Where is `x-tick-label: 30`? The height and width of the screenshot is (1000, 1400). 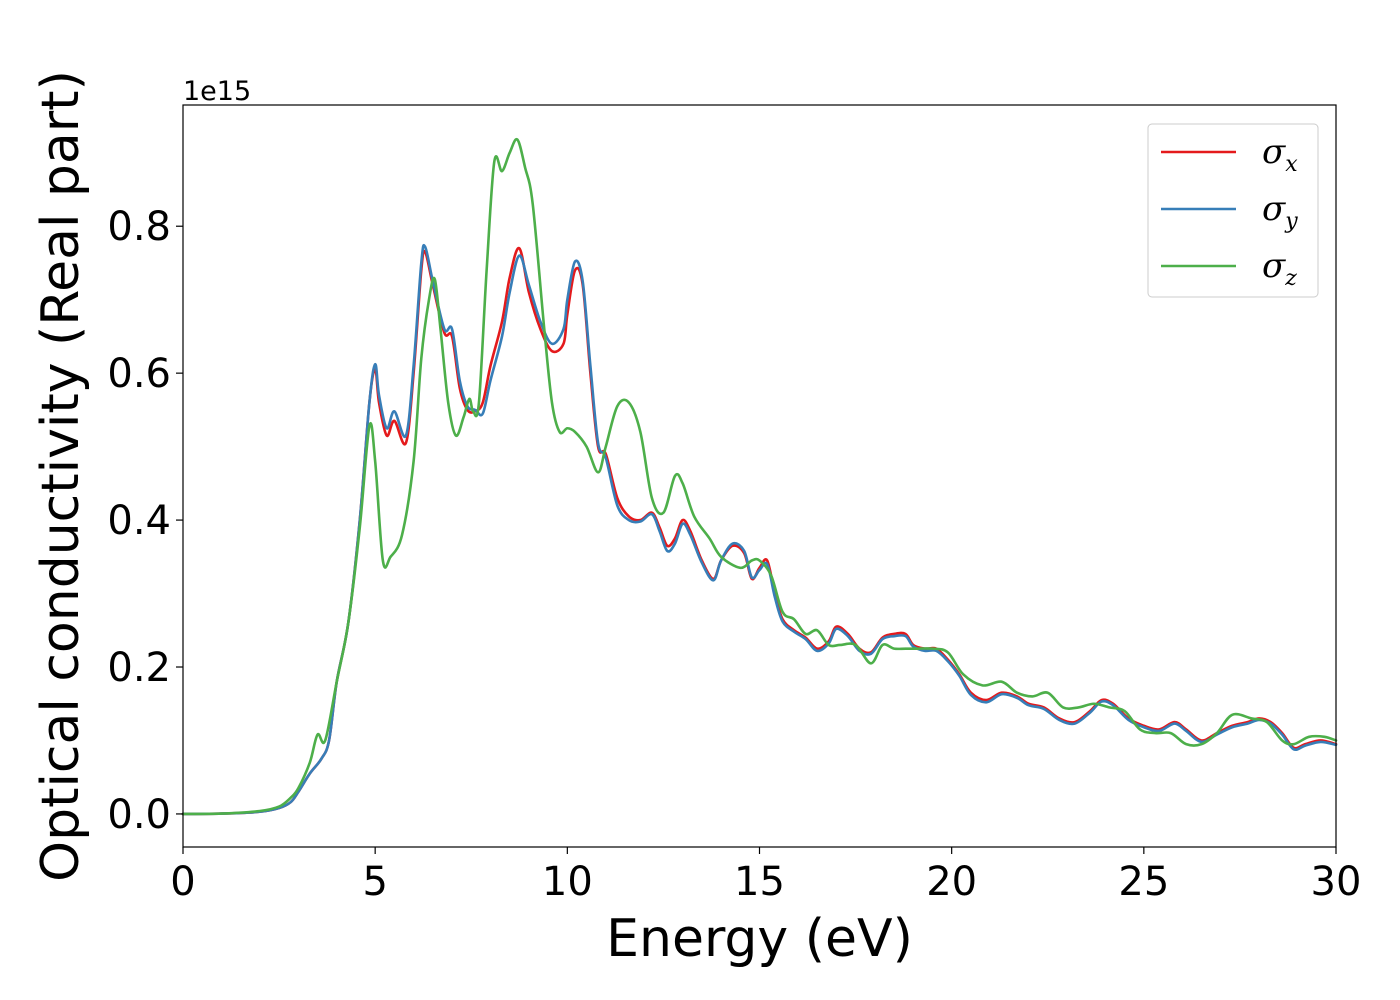
x-tick-label: 30 is located at coordinates (1336, 882).